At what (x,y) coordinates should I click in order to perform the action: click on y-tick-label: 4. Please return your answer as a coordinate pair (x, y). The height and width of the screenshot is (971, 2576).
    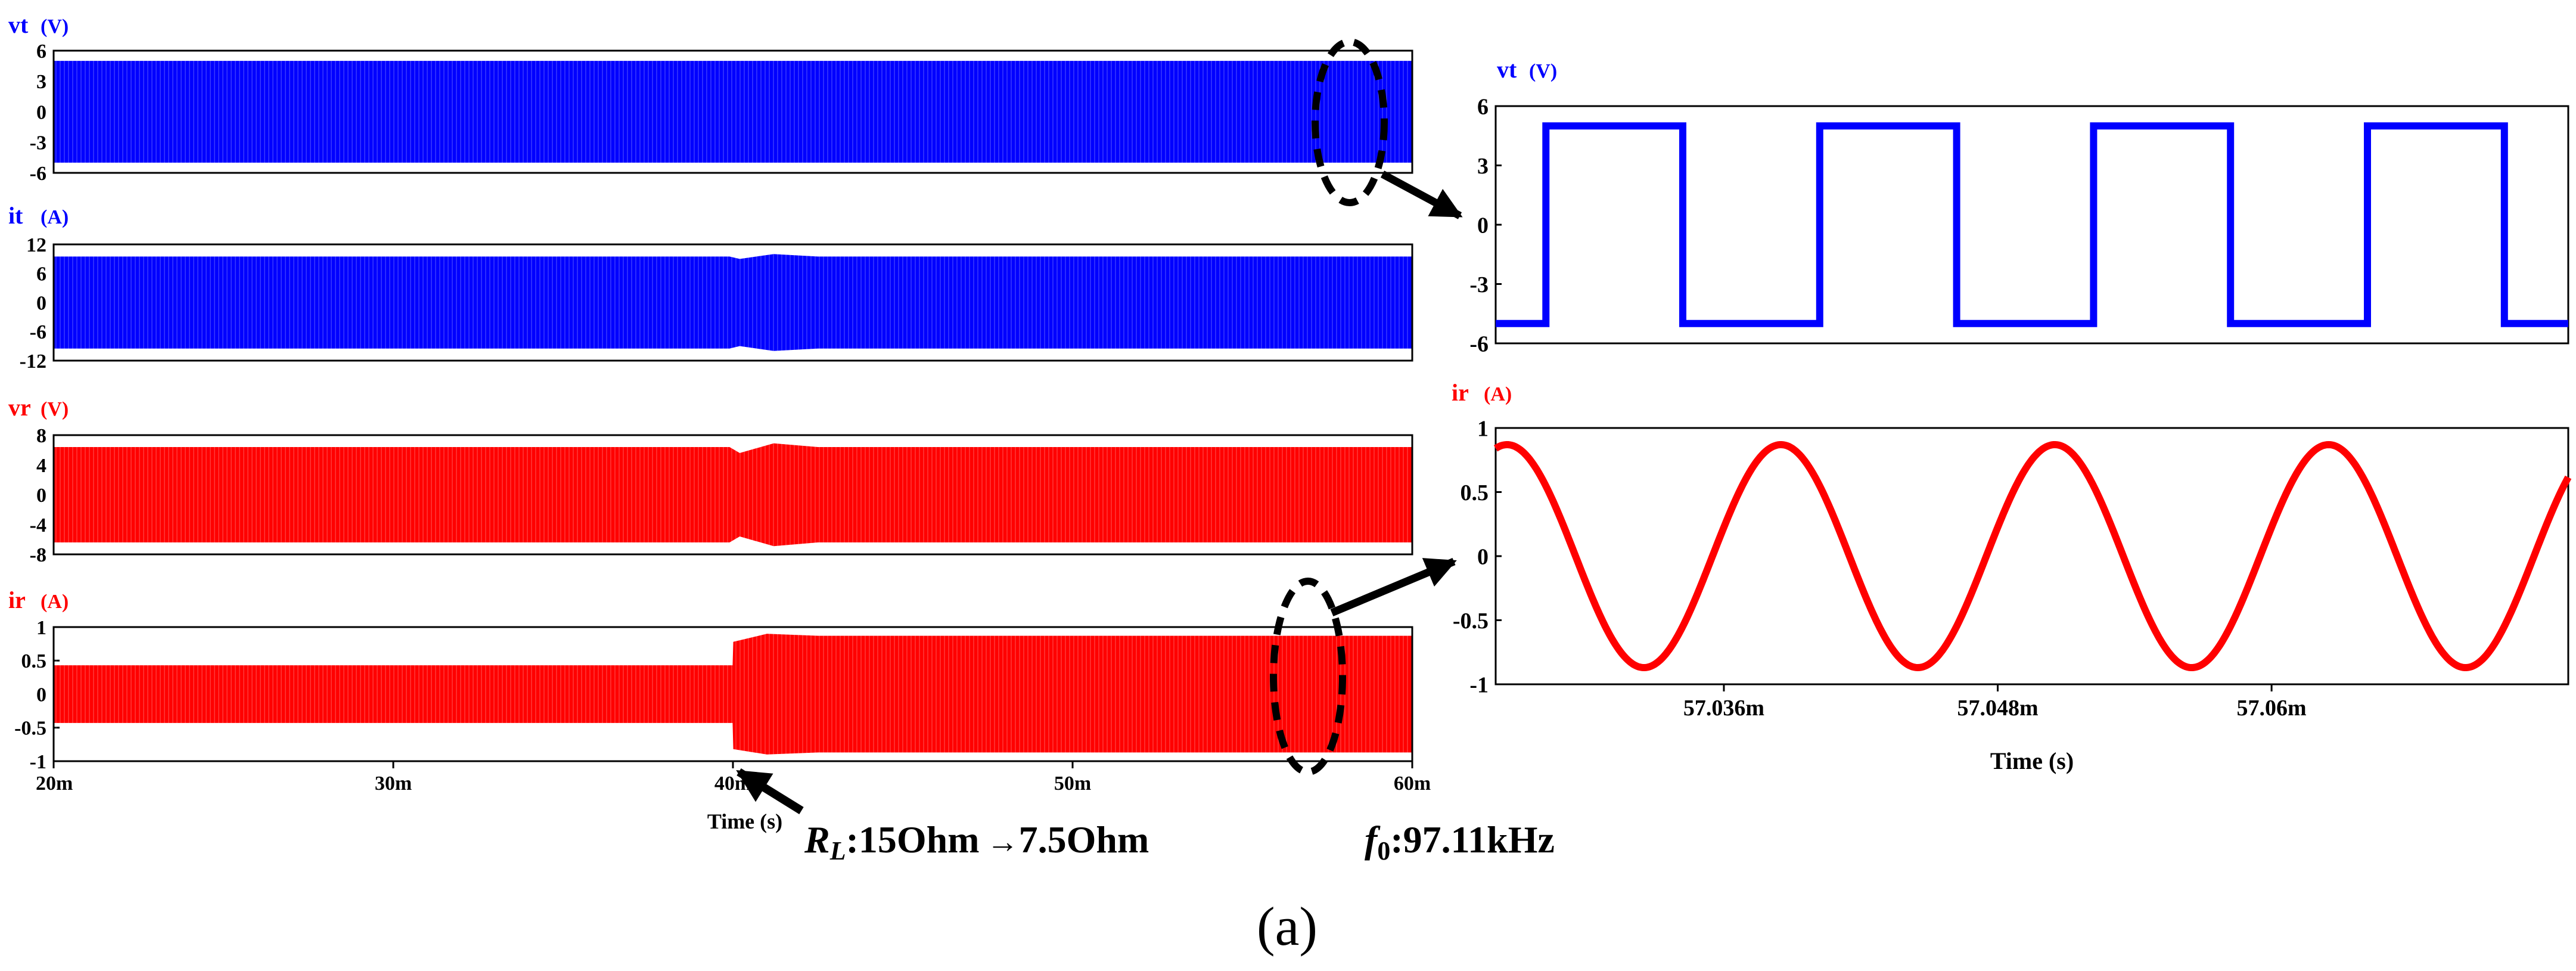
    Looking at the image, I should click on (41, 466).